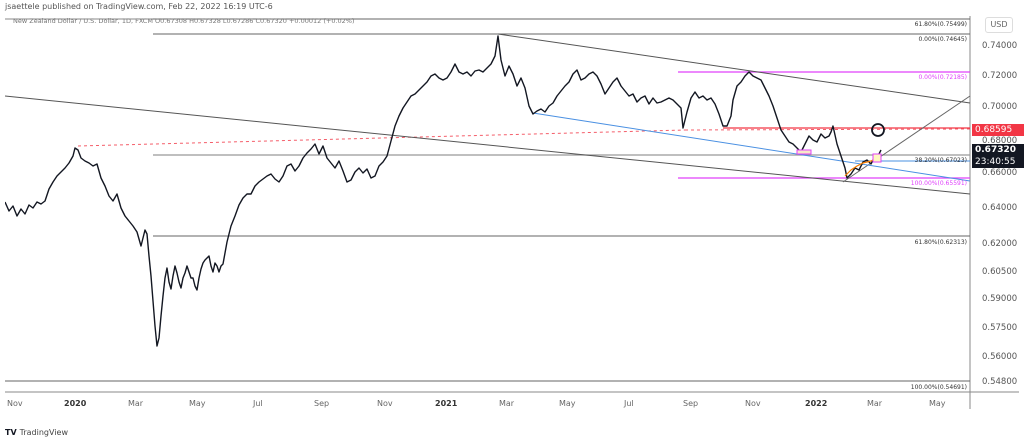  I want to click on price-tick: 0.72000, so click(999, 76).